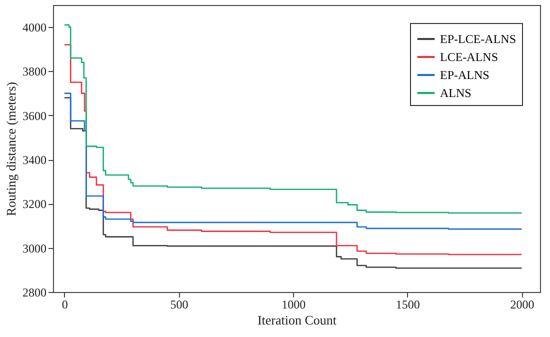  What do you see at coordinates (294, 305) in the screenshot?
I see `x-tick-label: 1000` at bounding box center [294, 305].